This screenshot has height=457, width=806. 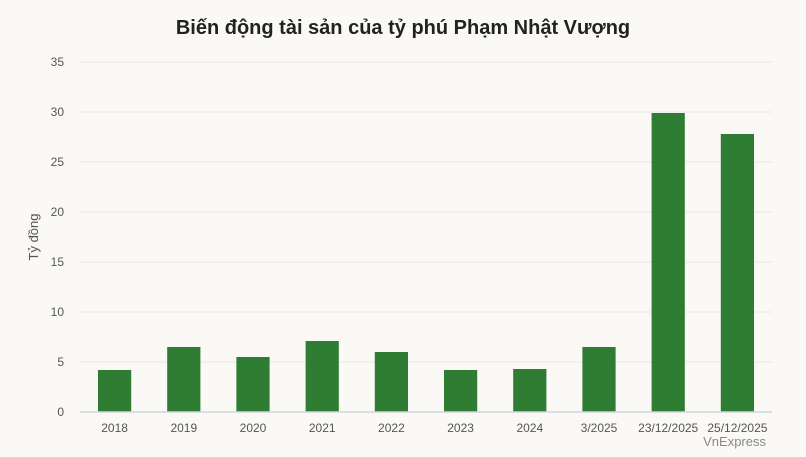 I want to click on y-tick-label: 35, so click(x=58, y=62).